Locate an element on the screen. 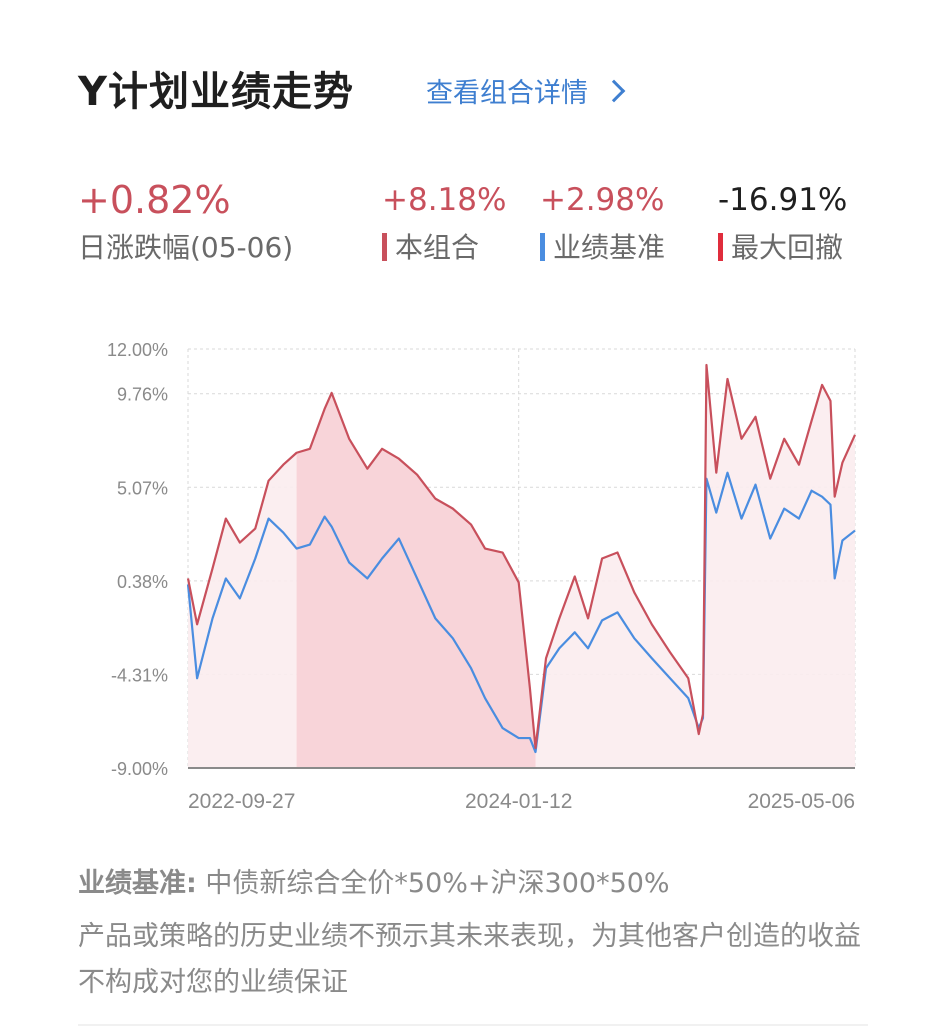  benchmark-note-label: 业绩基准: is located at coordinates (137, 883).